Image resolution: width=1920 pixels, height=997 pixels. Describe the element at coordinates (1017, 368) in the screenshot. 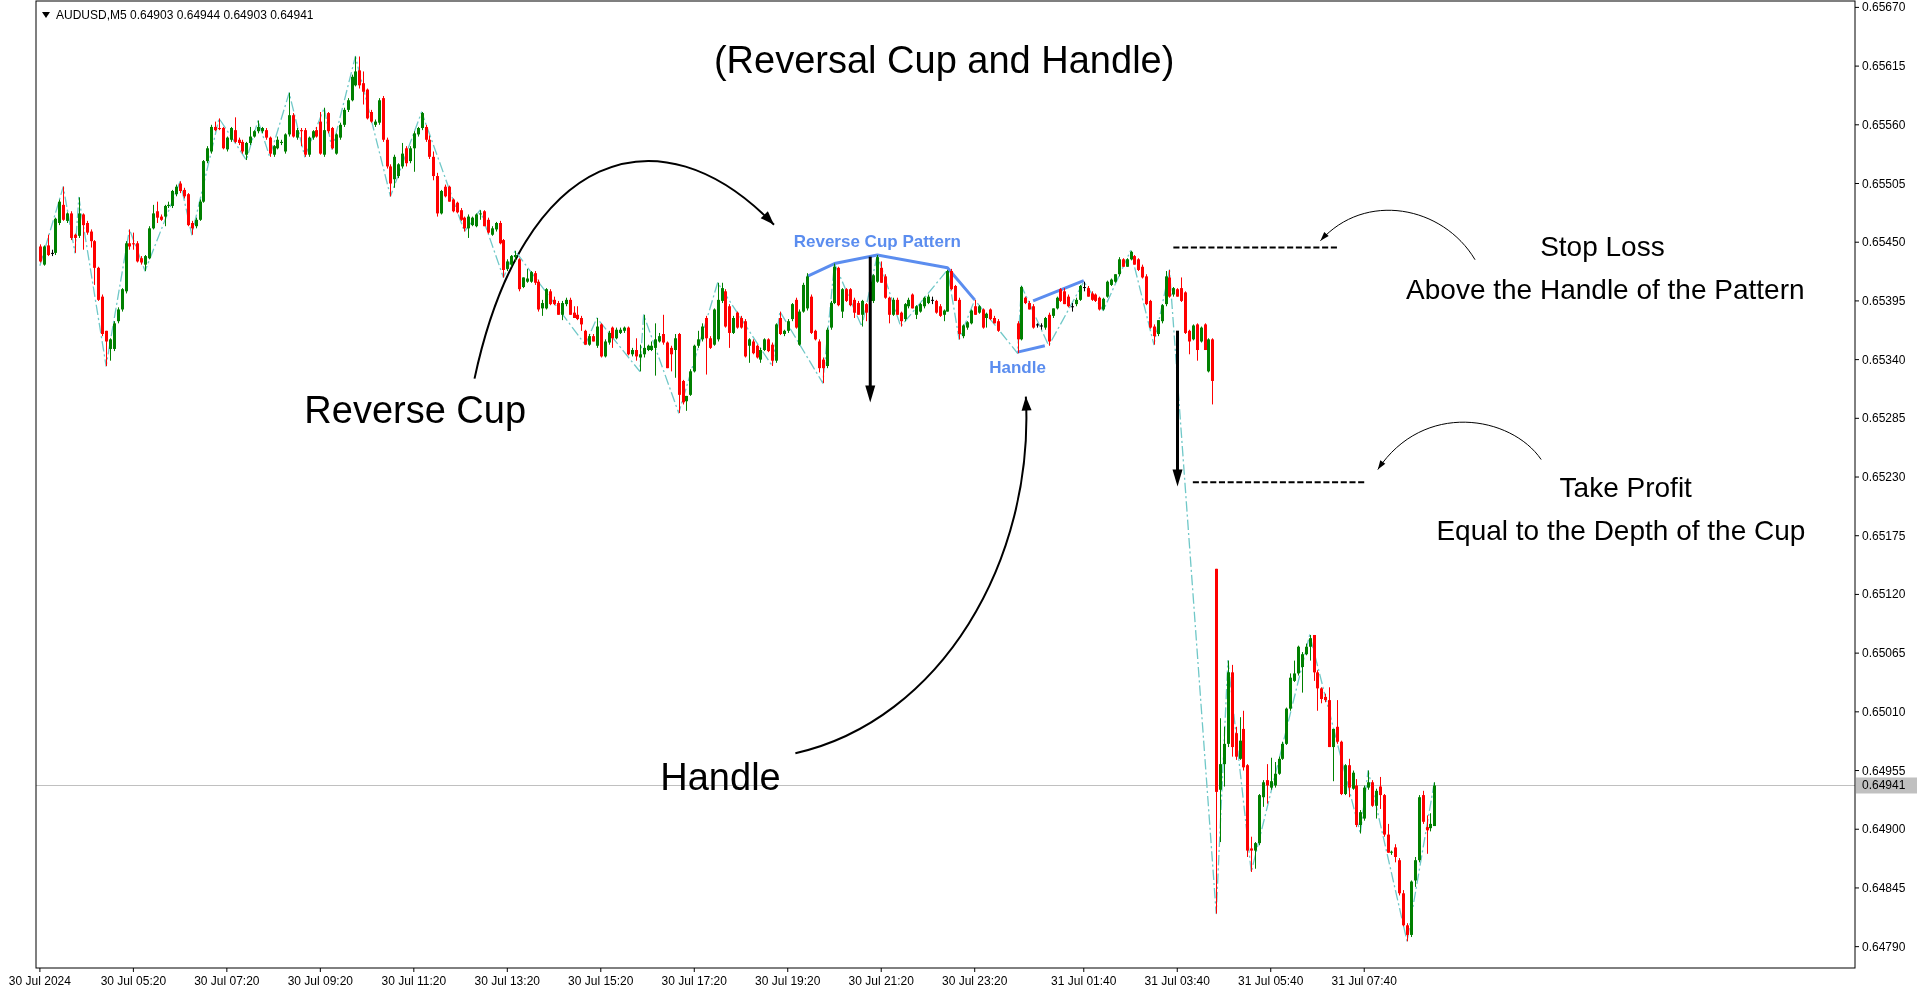

I see `series-label: Handle` at that location.